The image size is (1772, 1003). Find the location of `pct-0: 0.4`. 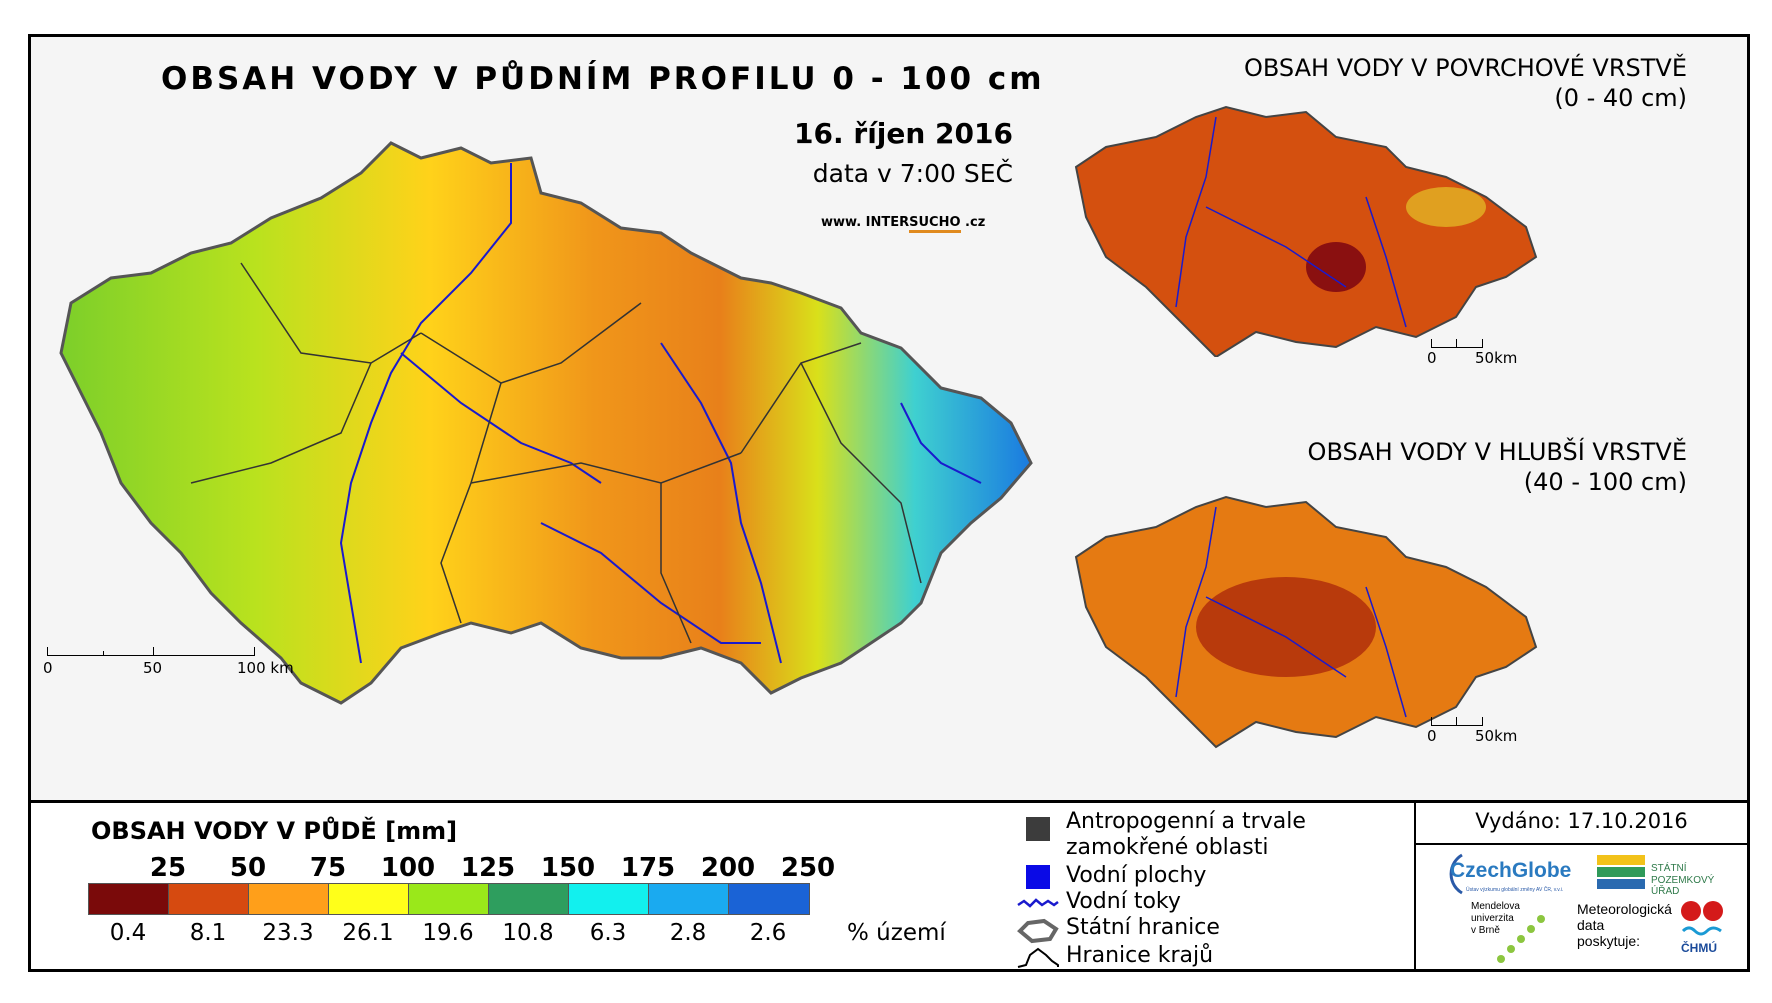

pct-0: 0.4 is located at coordinates (128, 933).